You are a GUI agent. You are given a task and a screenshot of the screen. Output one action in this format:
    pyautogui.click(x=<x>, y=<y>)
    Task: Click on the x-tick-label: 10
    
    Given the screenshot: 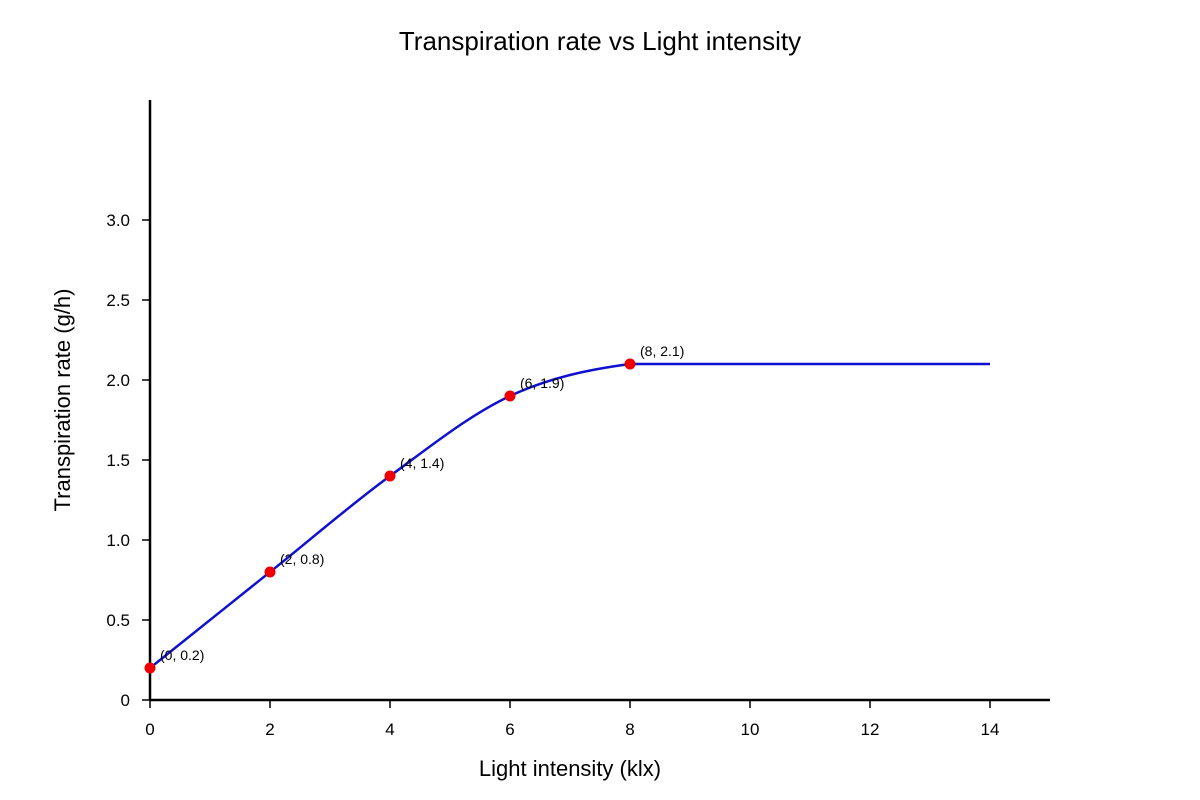 What is the action you would take?
    pyautogui.click(x=750, y=729)
    